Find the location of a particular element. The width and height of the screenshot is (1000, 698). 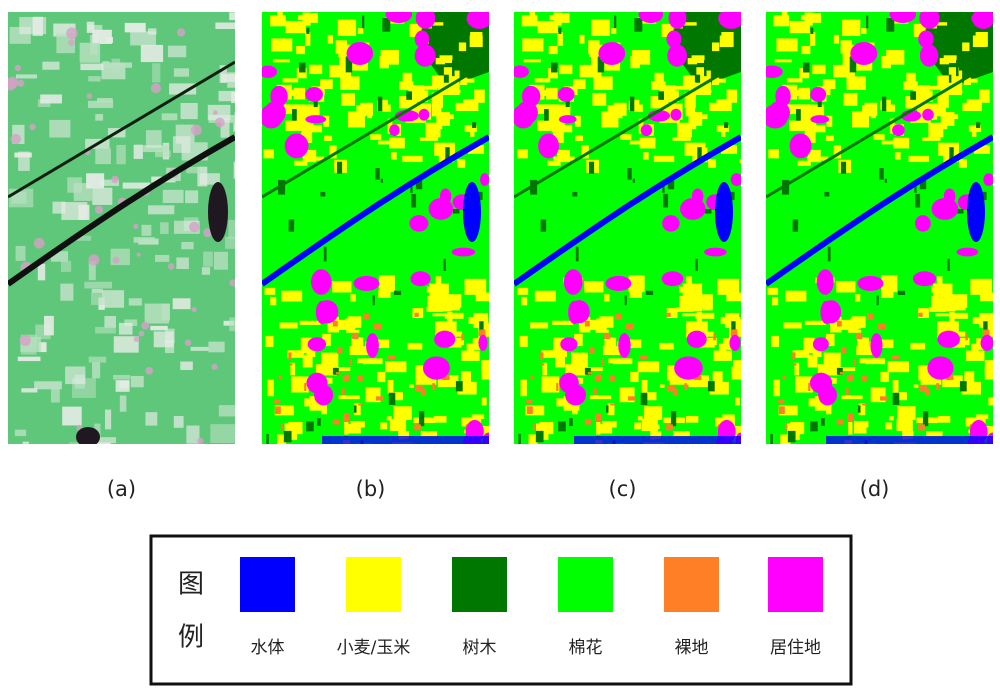

canal is located at coordinates (375, 129).